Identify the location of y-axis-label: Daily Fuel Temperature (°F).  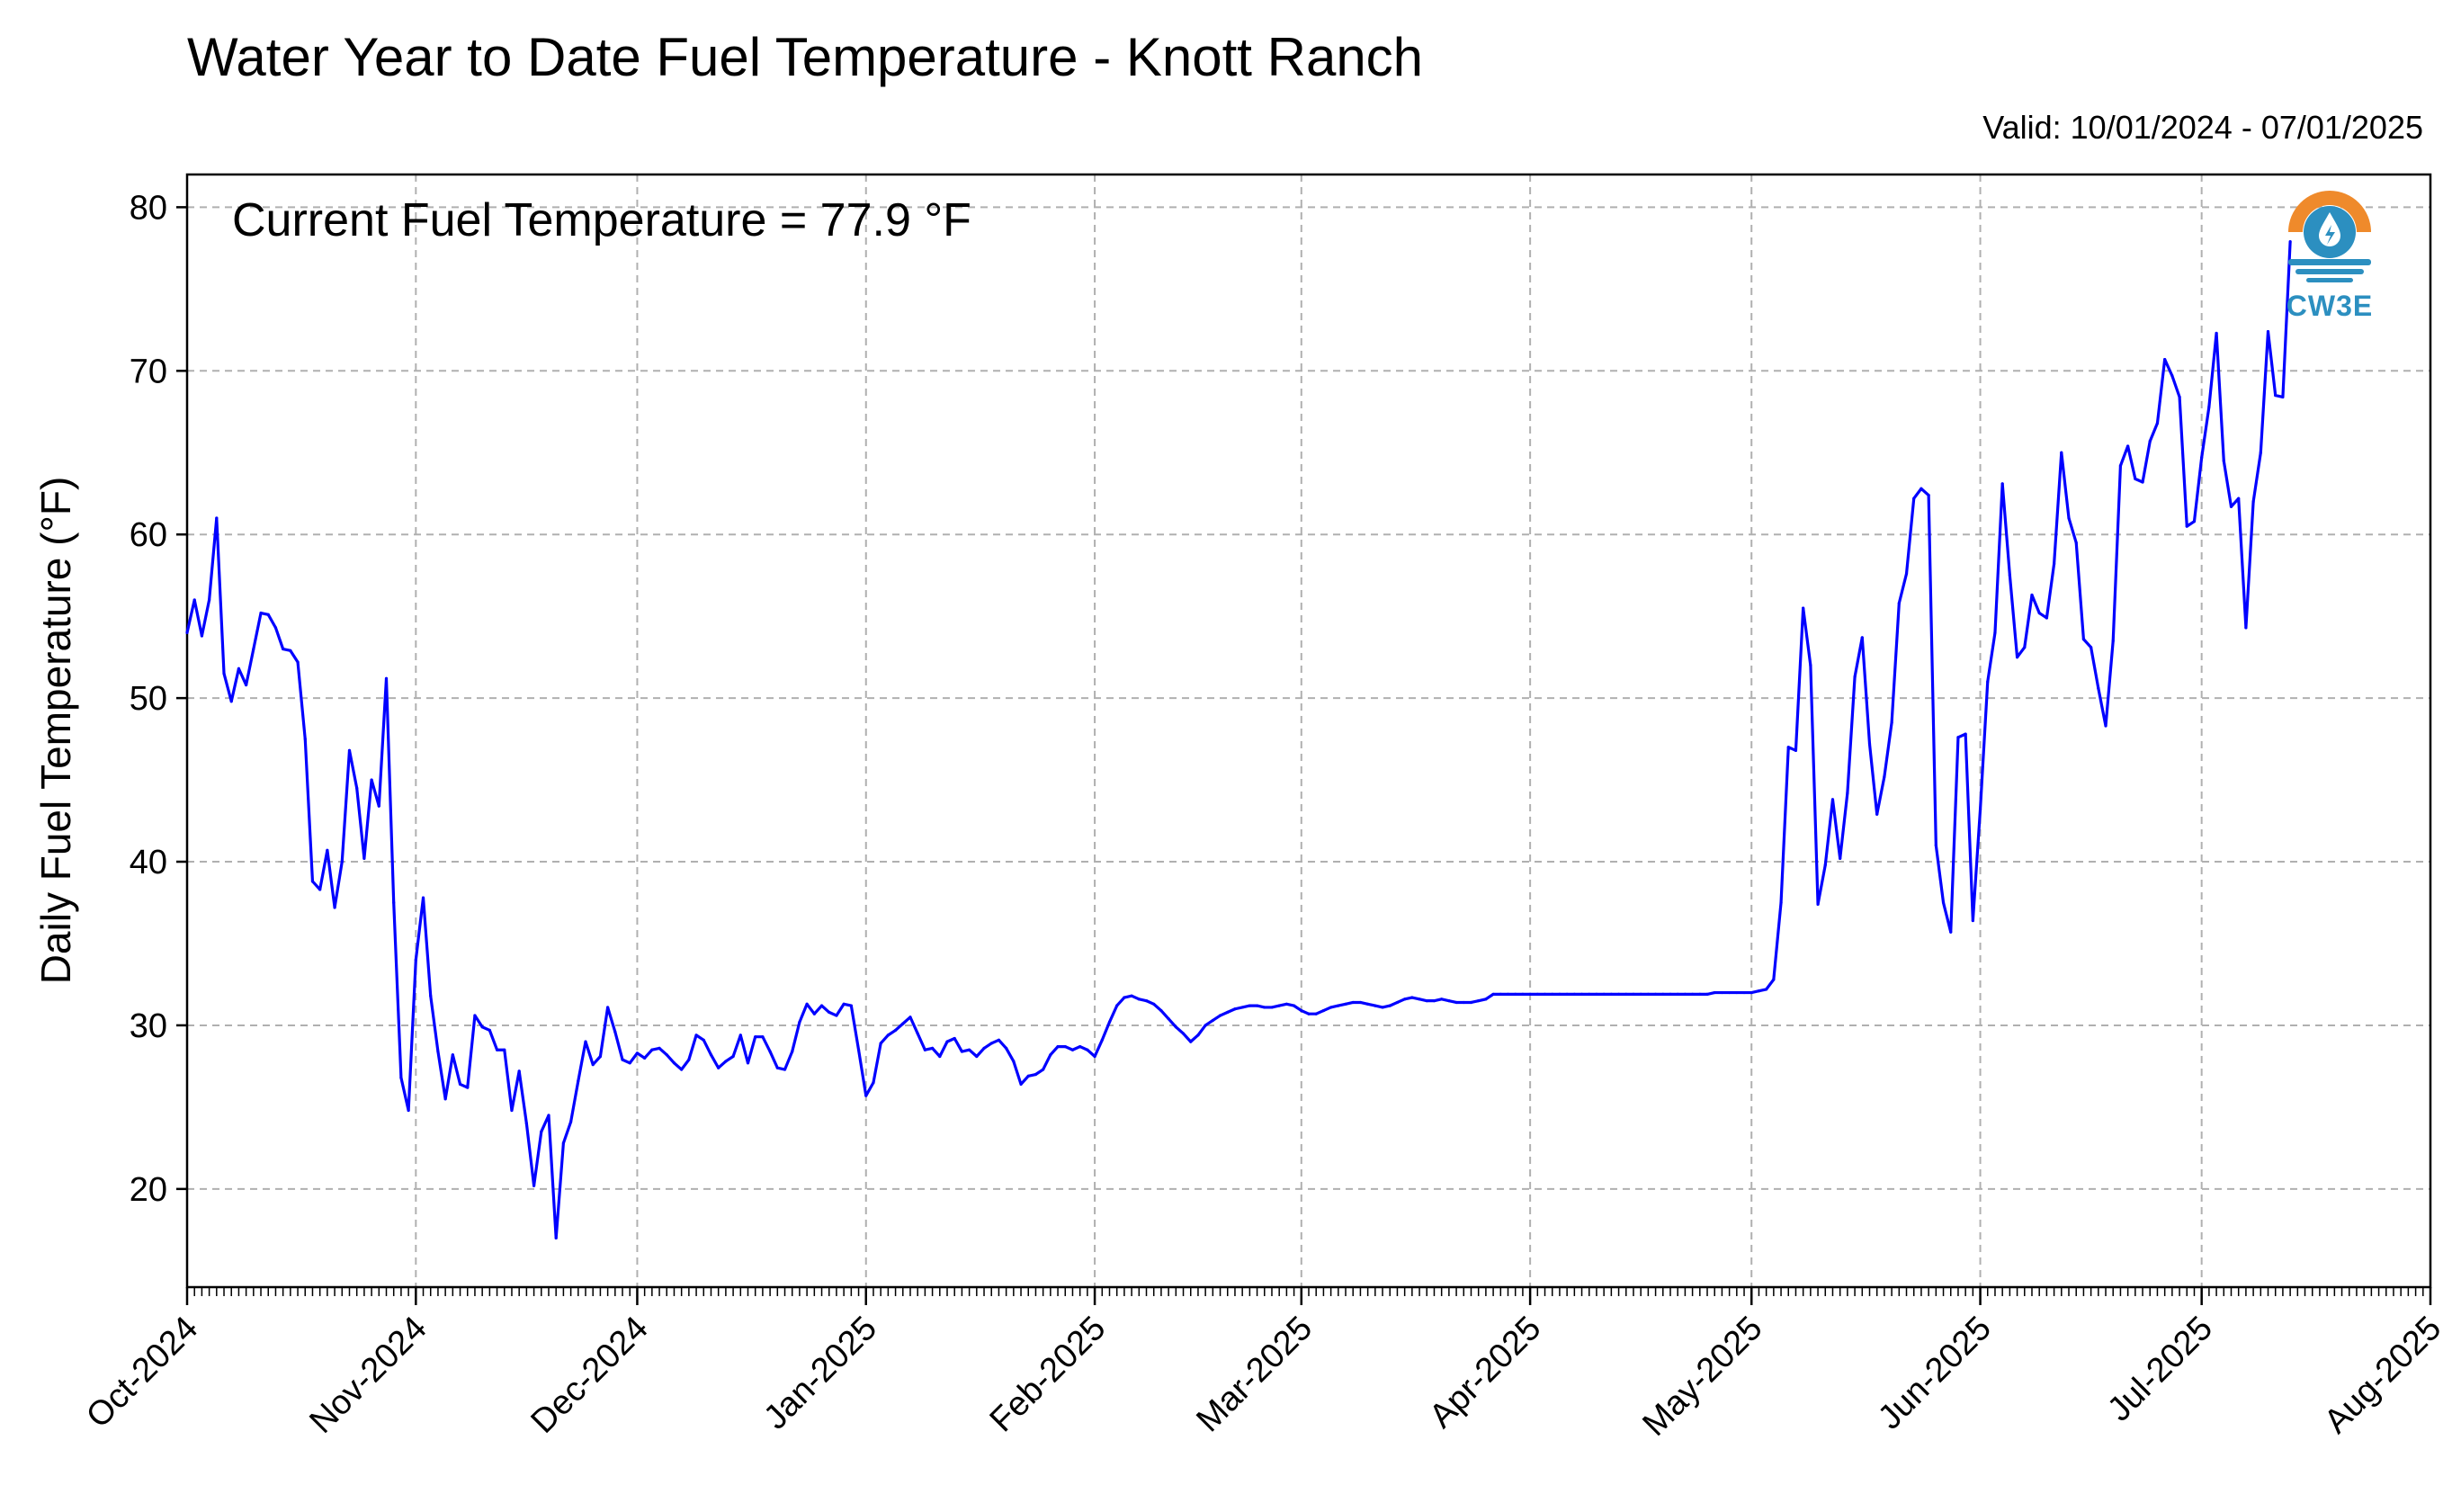
(55, 731).